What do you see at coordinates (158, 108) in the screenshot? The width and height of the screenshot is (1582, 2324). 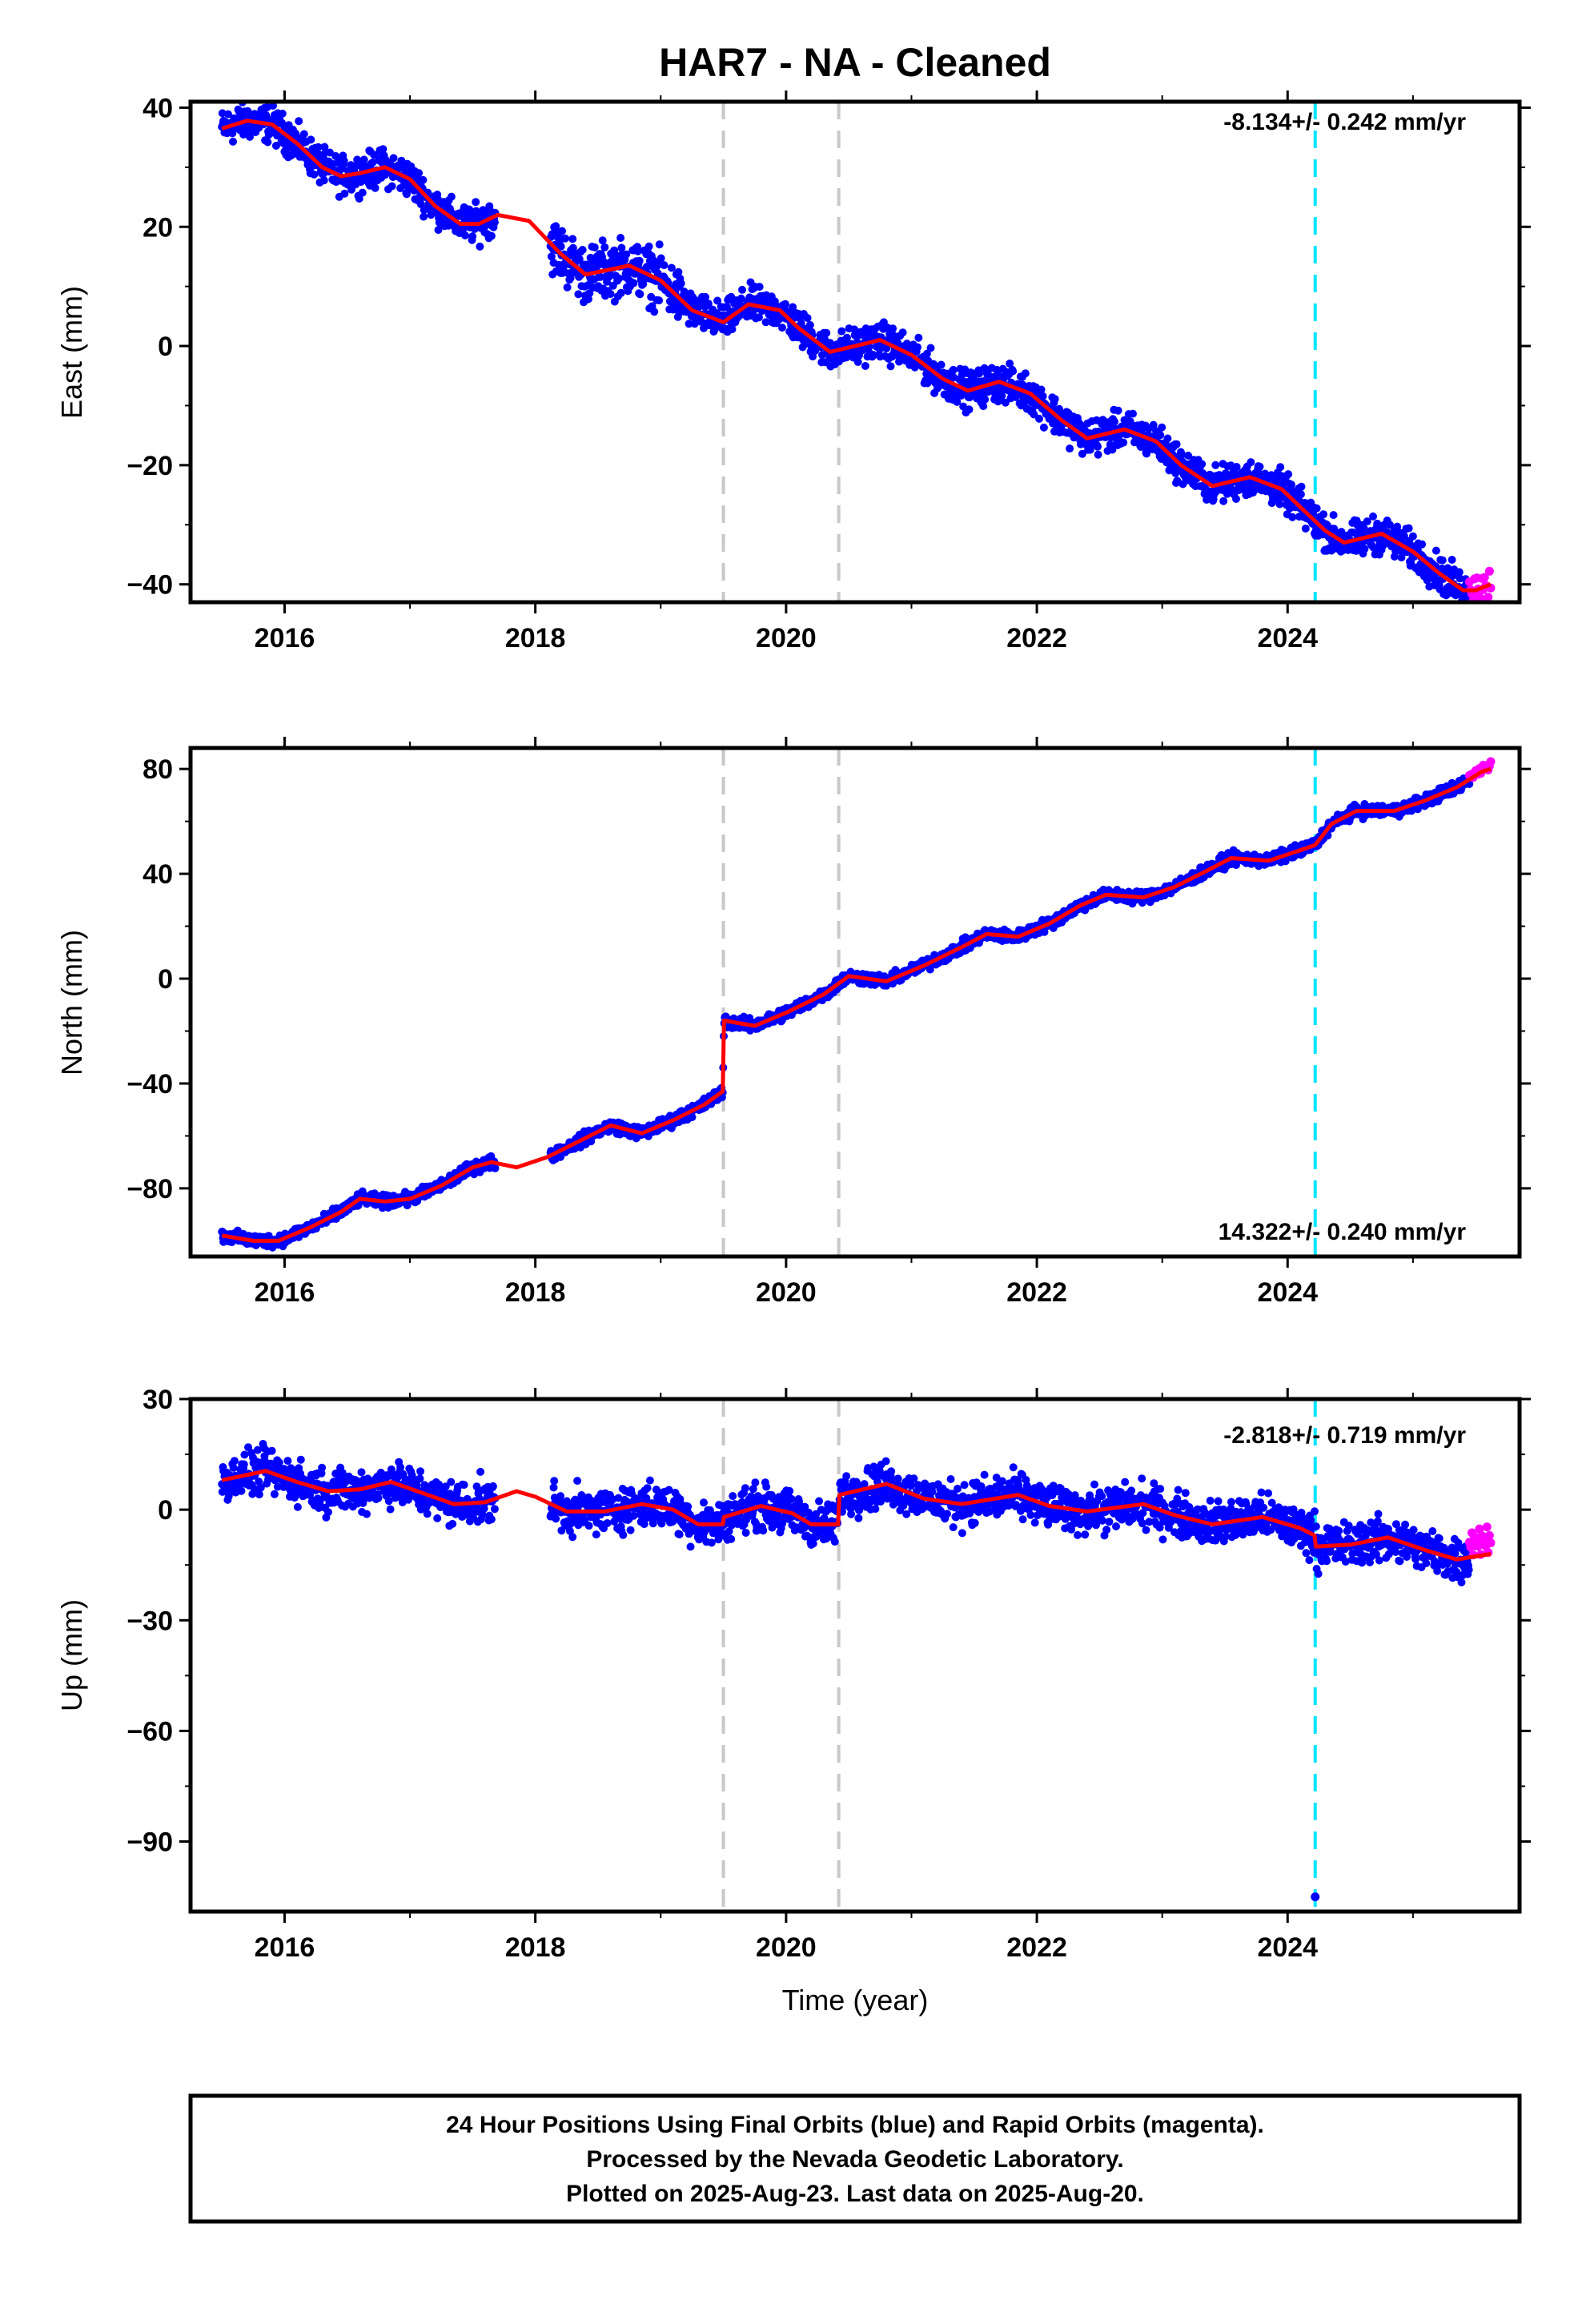 I see `east-y-tick-label: 40` at bounding box center [158, 108].